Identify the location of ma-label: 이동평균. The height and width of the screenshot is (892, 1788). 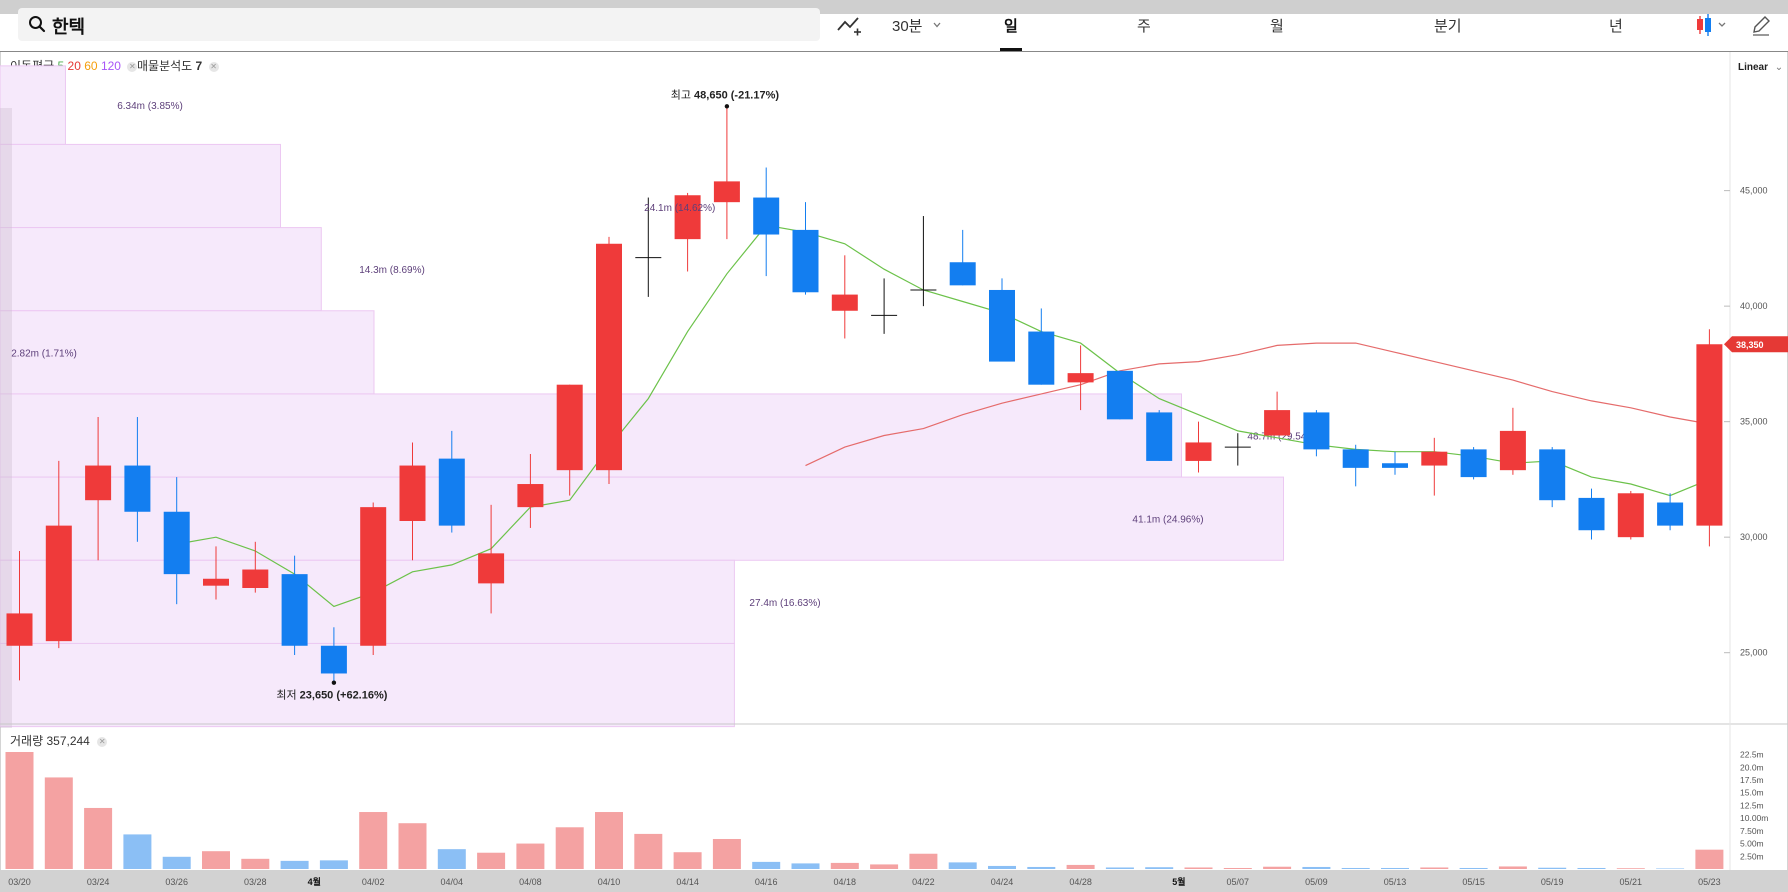
(32, 66).